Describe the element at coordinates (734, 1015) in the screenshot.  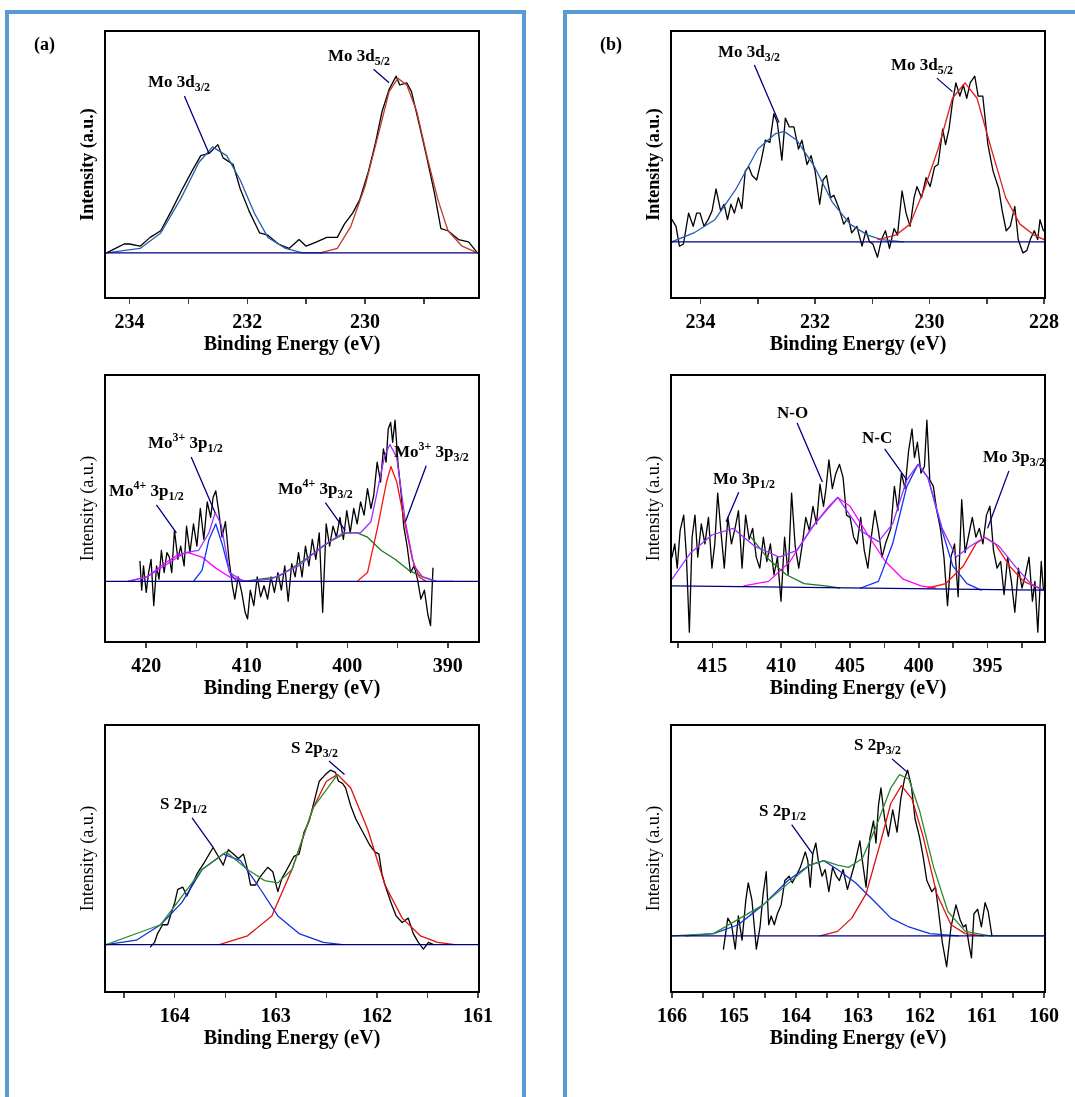
I see `x-tick-label: 165` at that location.